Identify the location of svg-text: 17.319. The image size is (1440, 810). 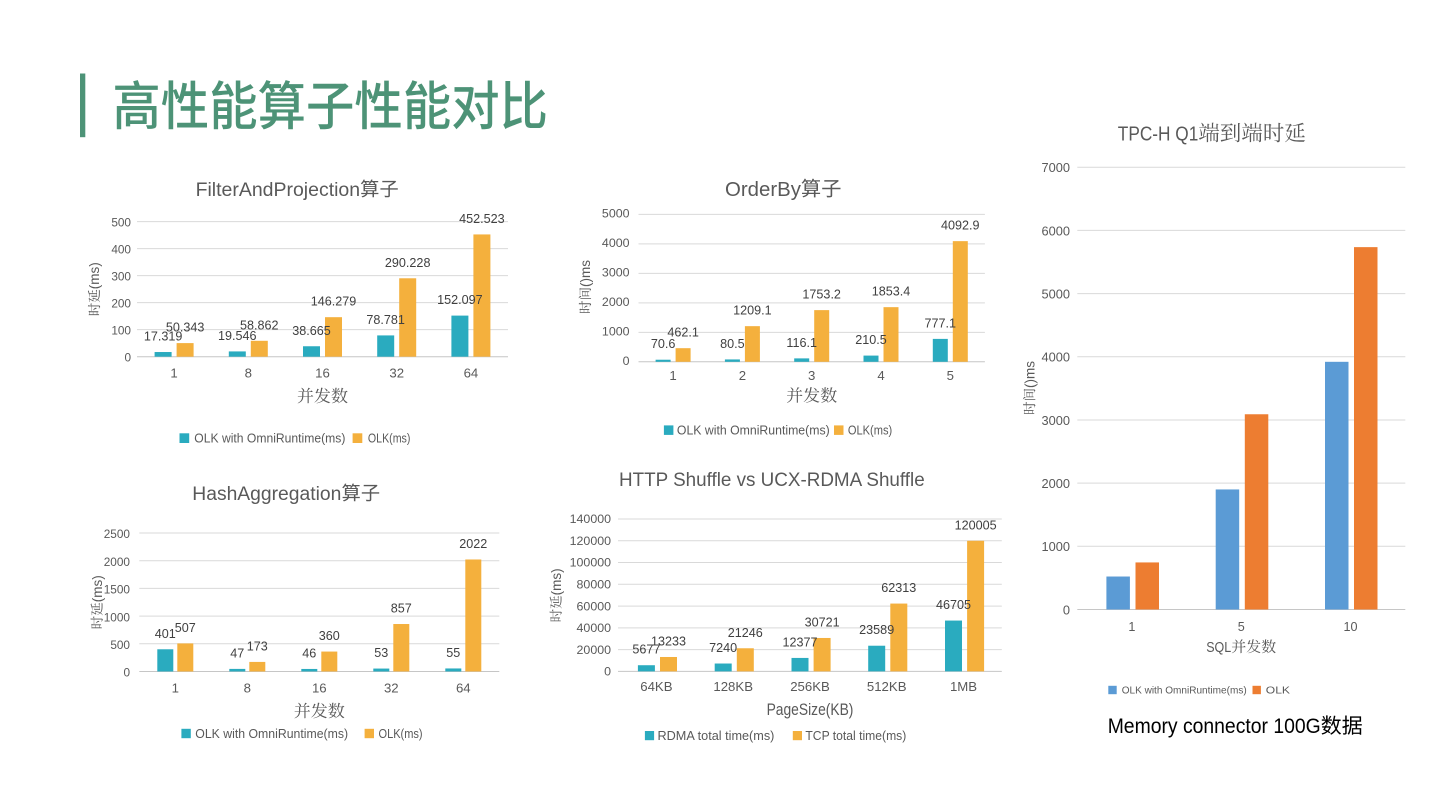
(163, 337).